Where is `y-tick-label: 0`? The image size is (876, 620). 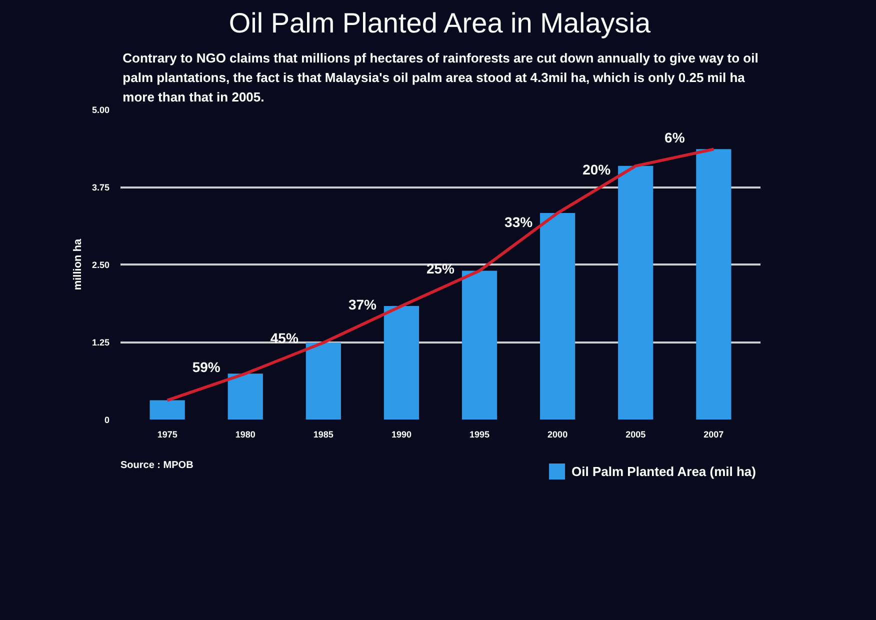 y-tick-label: 0 is located at coordinates (107, 420).